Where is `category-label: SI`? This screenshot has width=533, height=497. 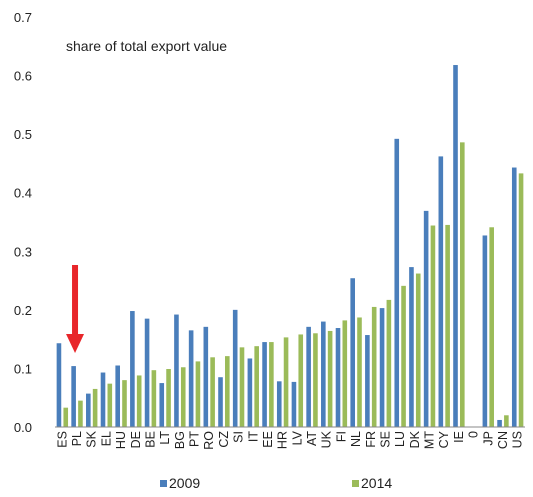 category-label: SI is located at coordinates (239, 437).